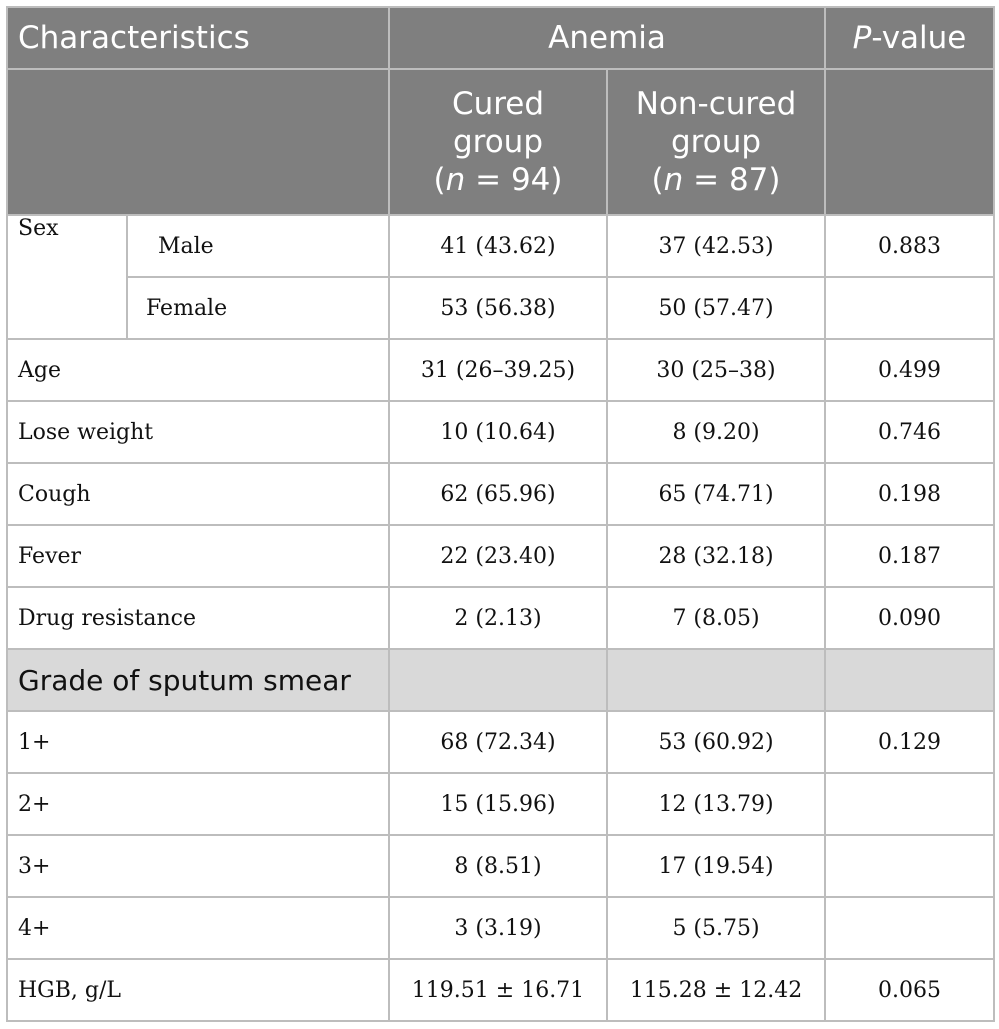  I want to click on table-row-grade-1: 1+ 68 (72.34) 53 (60.92) 0.129, so click(501, 742).